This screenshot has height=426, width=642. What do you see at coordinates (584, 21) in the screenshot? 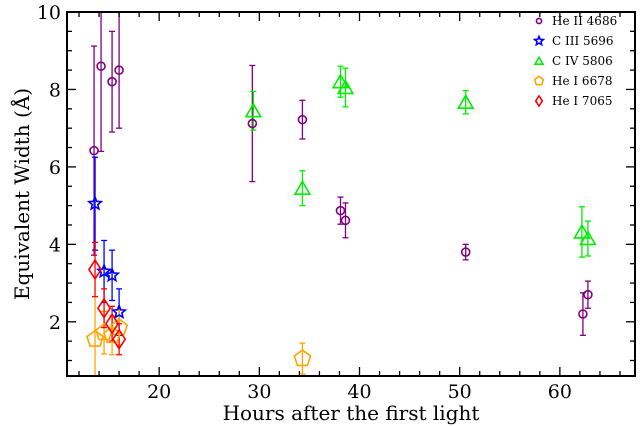
I see `legend-label: He II 4686` at bounding box center [584, 21].